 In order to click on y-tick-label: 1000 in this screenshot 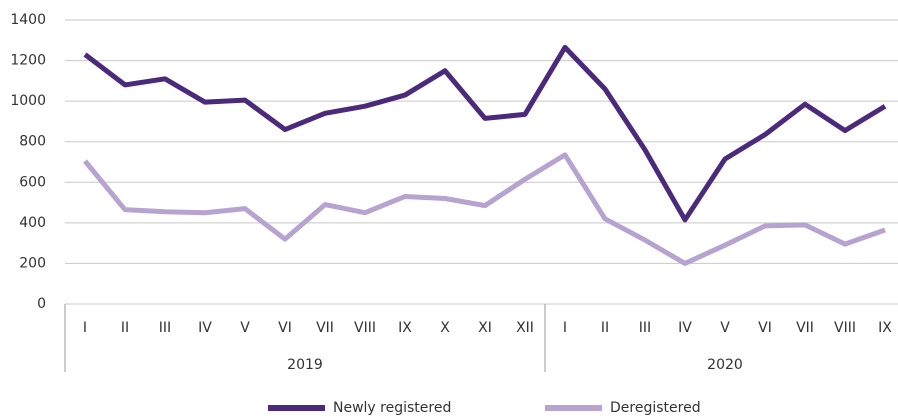, I will do `click(28, 101)`.